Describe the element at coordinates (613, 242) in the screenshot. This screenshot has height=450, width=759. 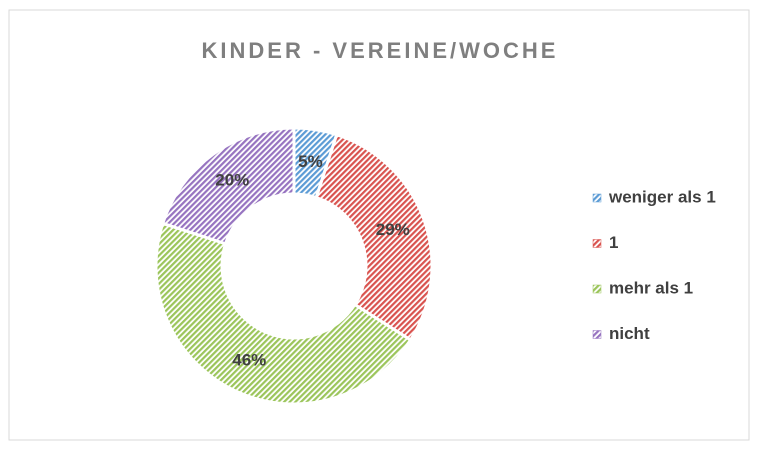
I see `legend-label: 1` at that location.